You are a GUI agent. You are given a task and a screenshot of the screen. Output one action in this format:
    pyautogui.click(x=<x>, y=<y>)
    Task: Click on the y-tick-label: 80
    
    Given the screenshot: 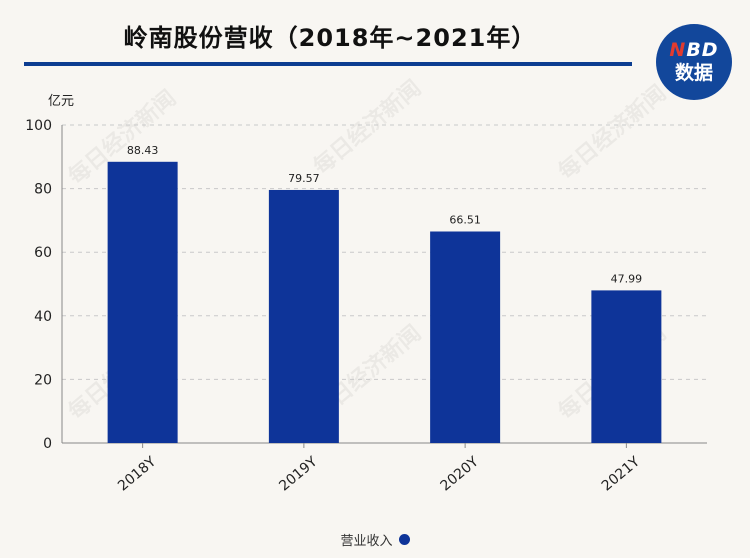 What is the action you would take?
    pyautogui.click(x=43, y=190)
    